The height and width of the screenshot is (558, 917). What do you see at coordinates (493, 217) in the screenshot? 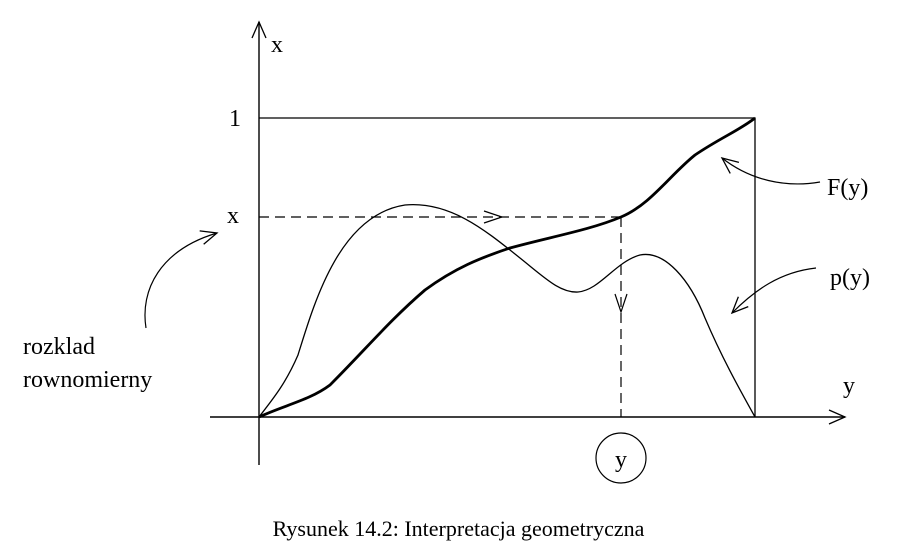
I see `projection-arrow-right` at bounding box center [493, 217].